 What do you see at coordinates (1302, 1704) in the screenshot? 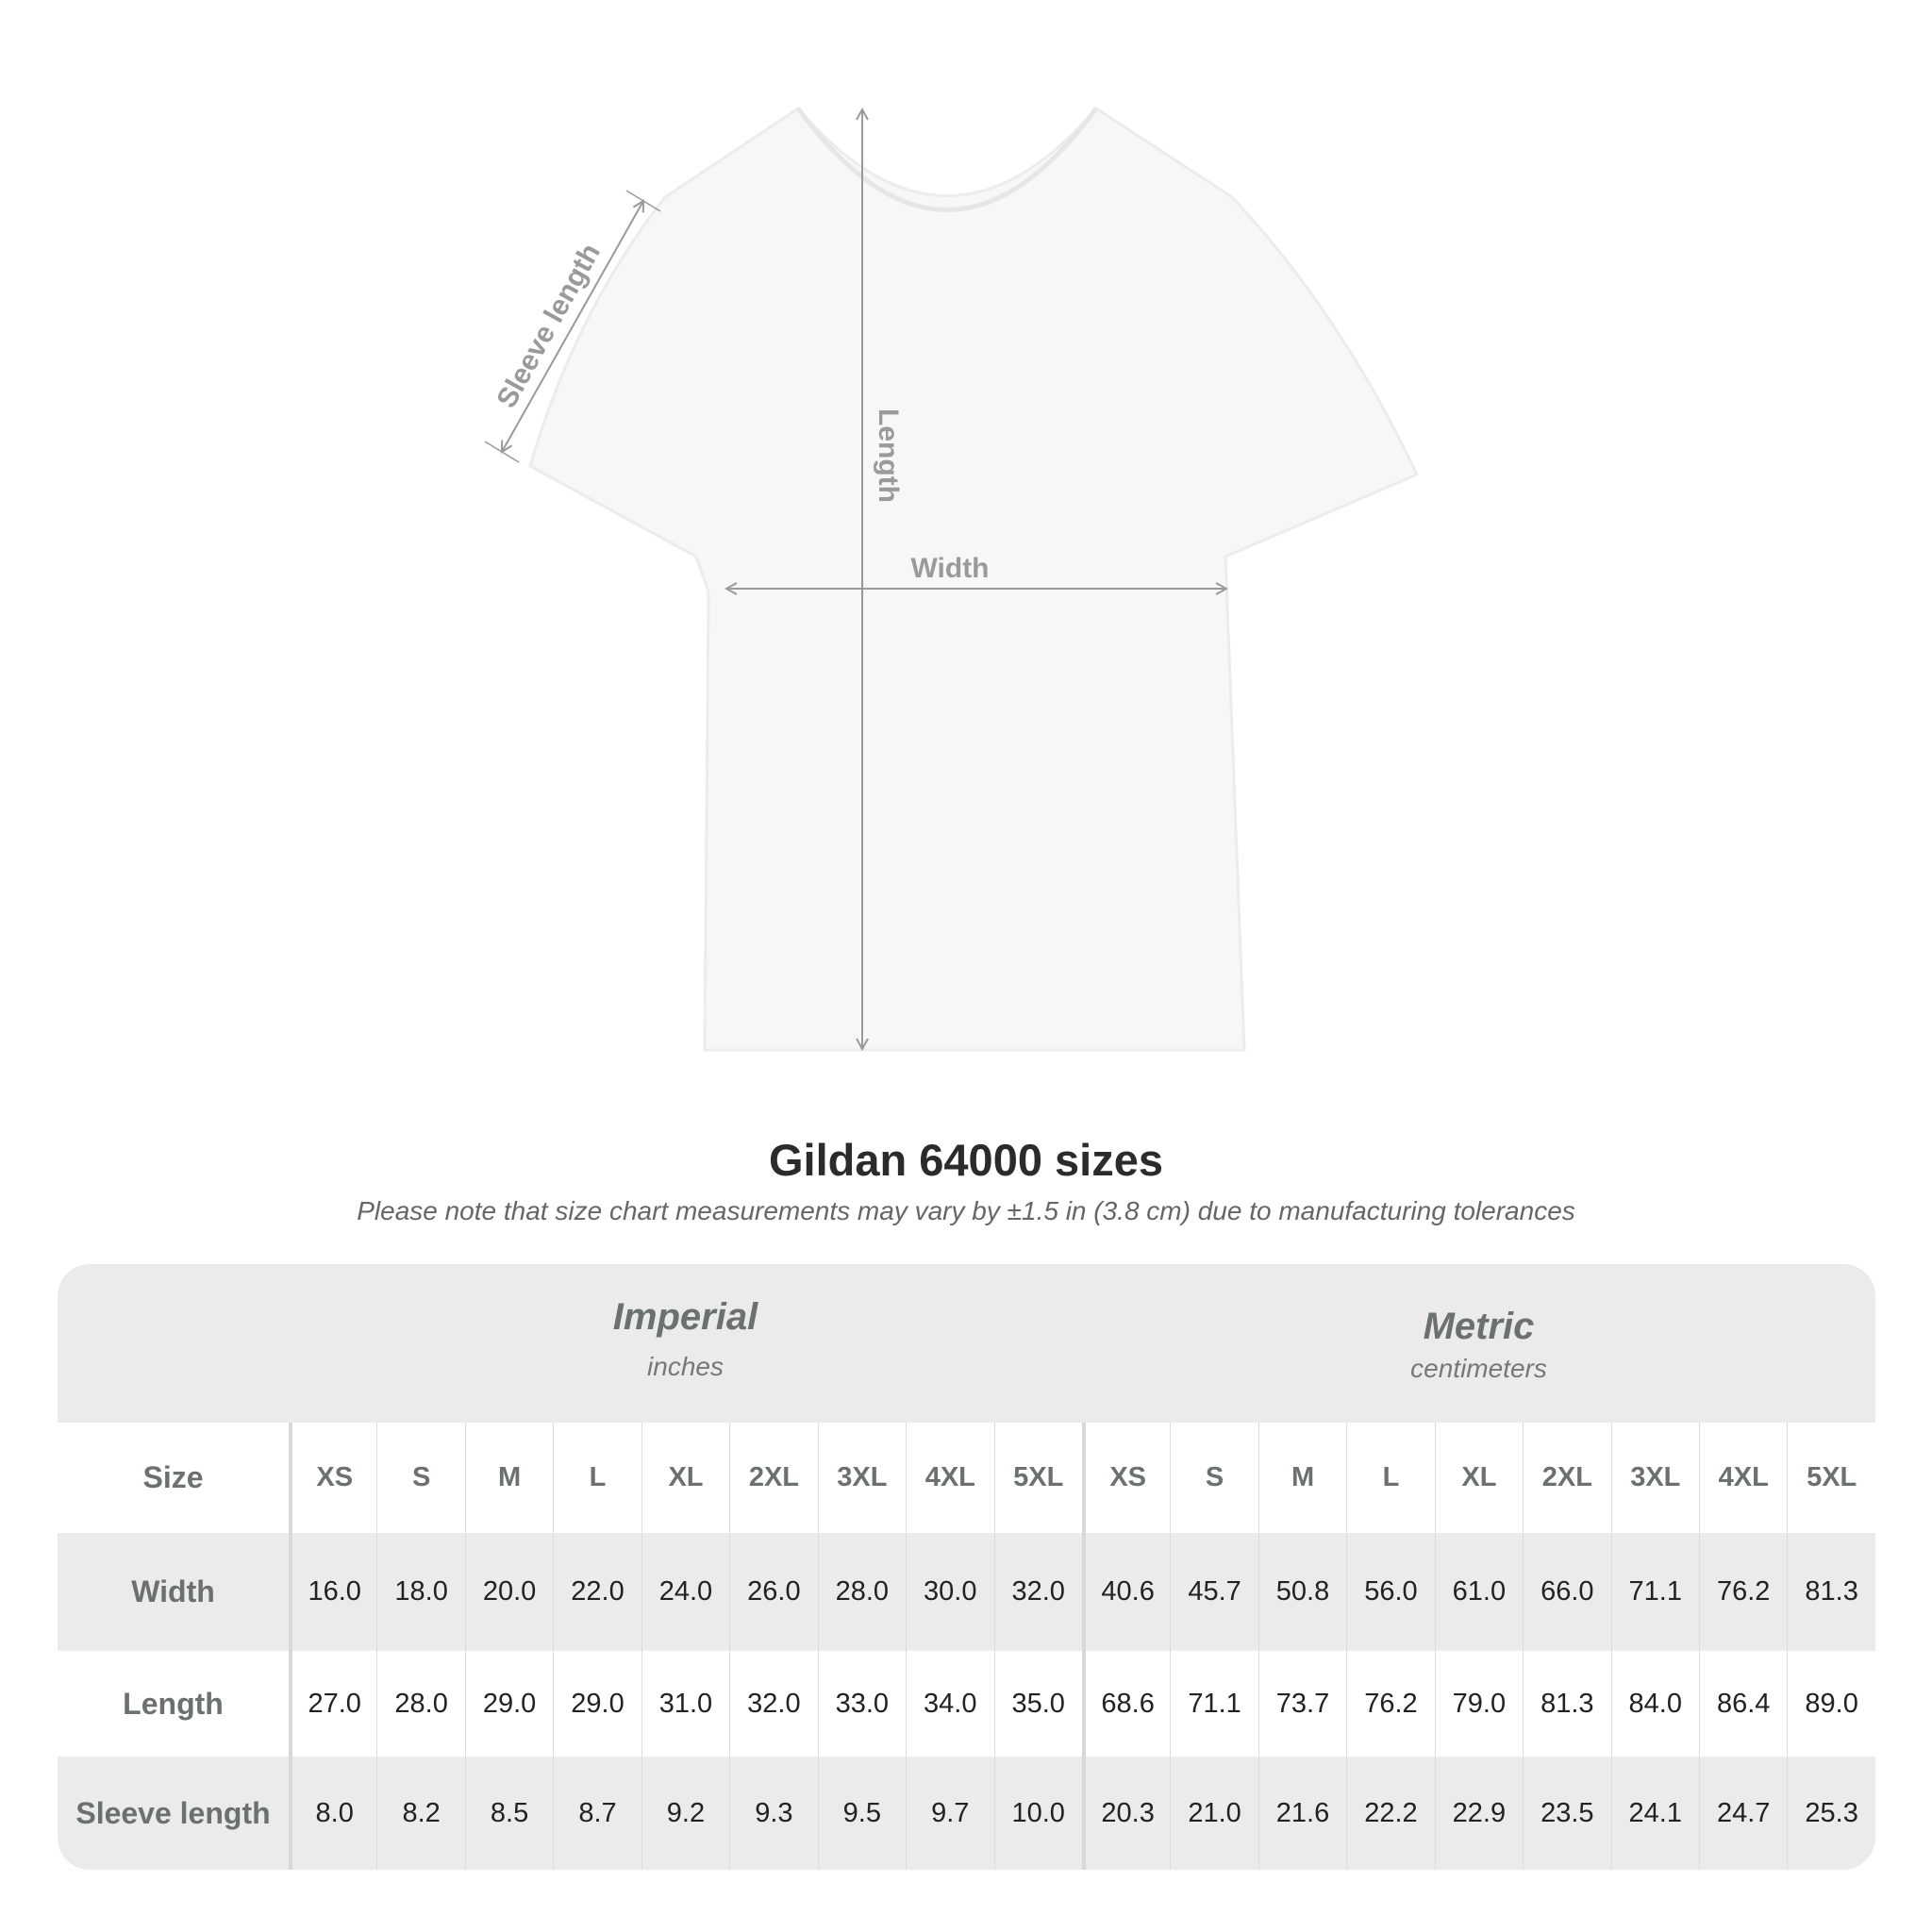
I see `table-cell-metric: 73.7` at bounding box center [1302, 1704].